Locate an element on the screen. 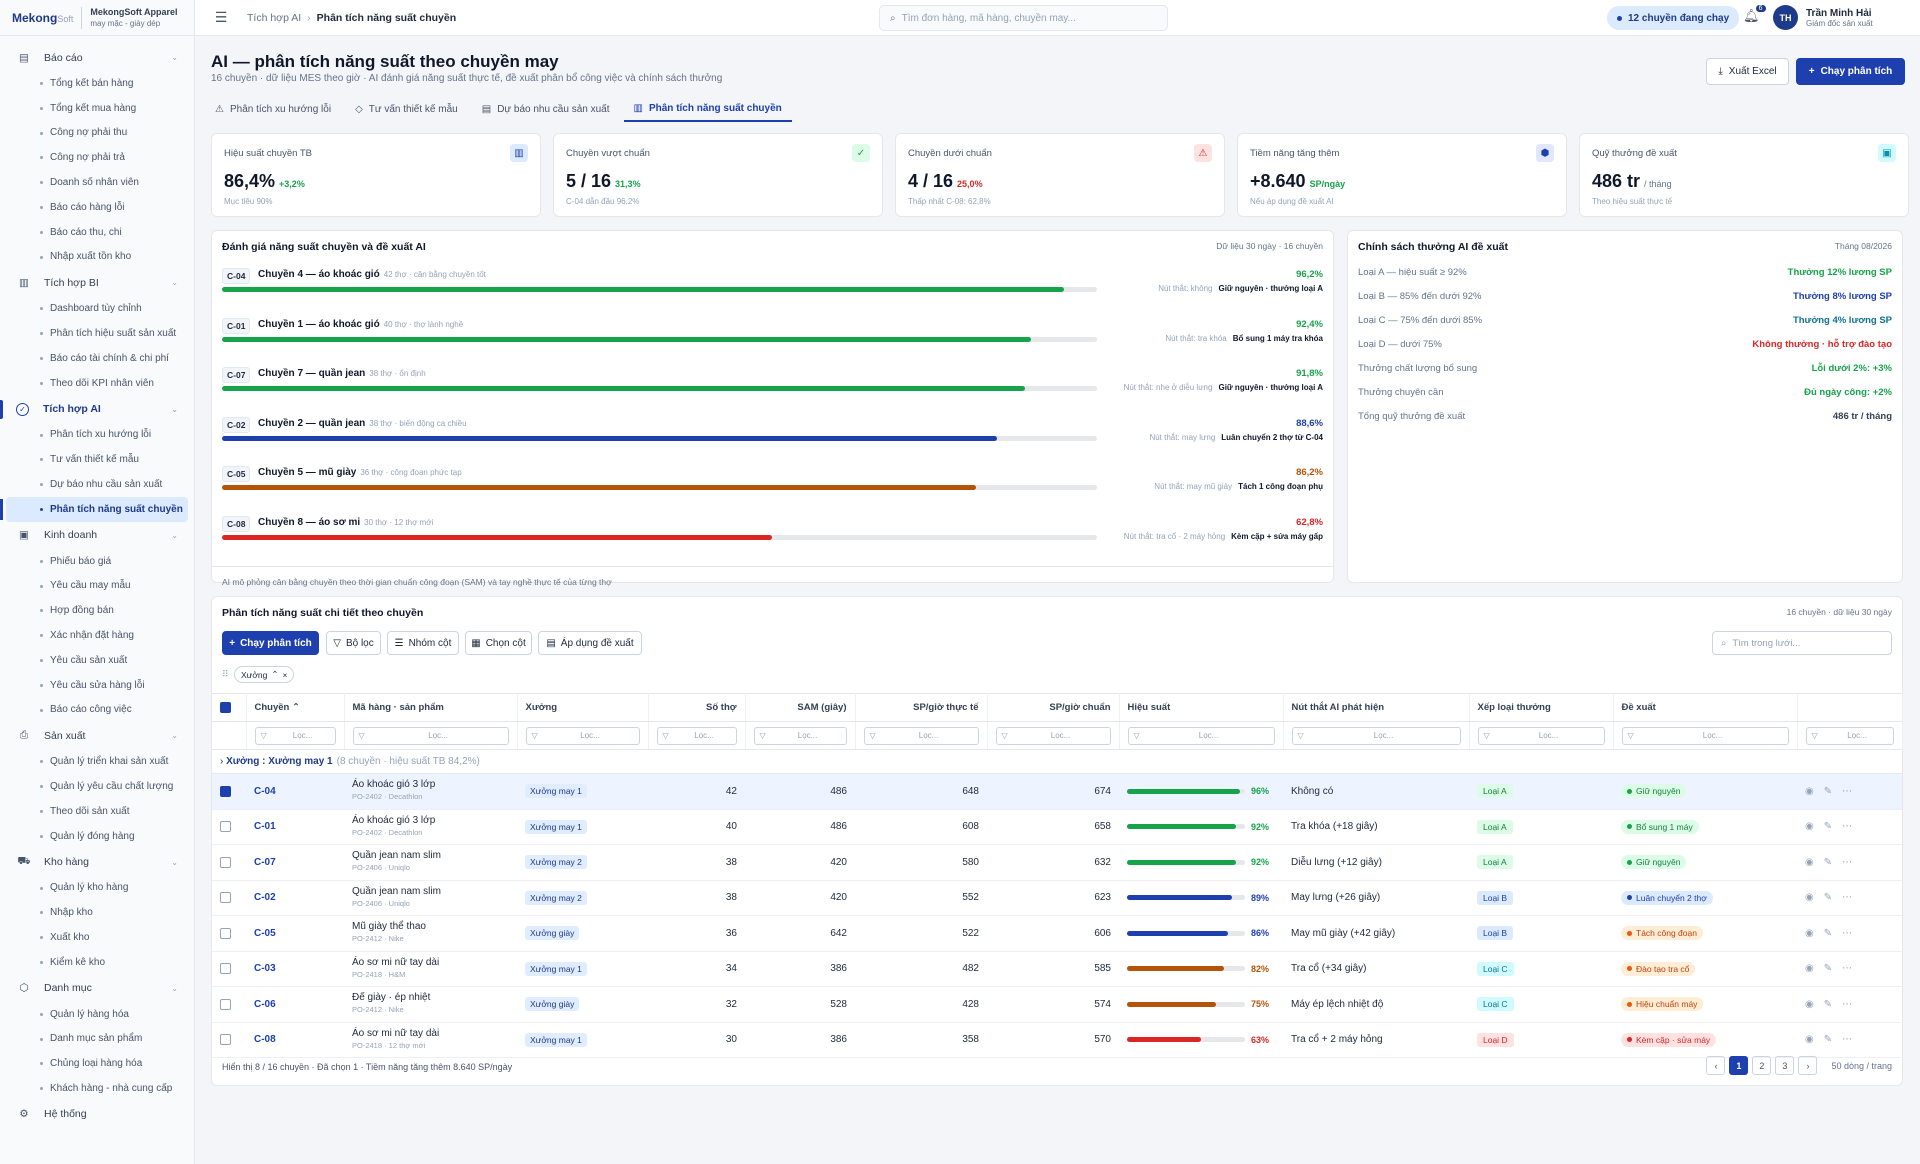  nav-group-5: ⛟ Kho hàng ⌄ is located at coordinates (97, 862).